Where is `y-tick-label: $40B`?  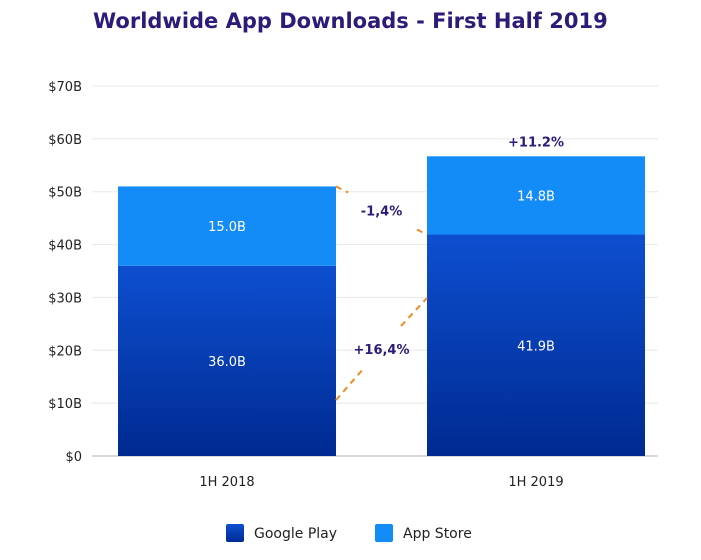
y-tick-label: $40B is located at coordinates (65, 246).